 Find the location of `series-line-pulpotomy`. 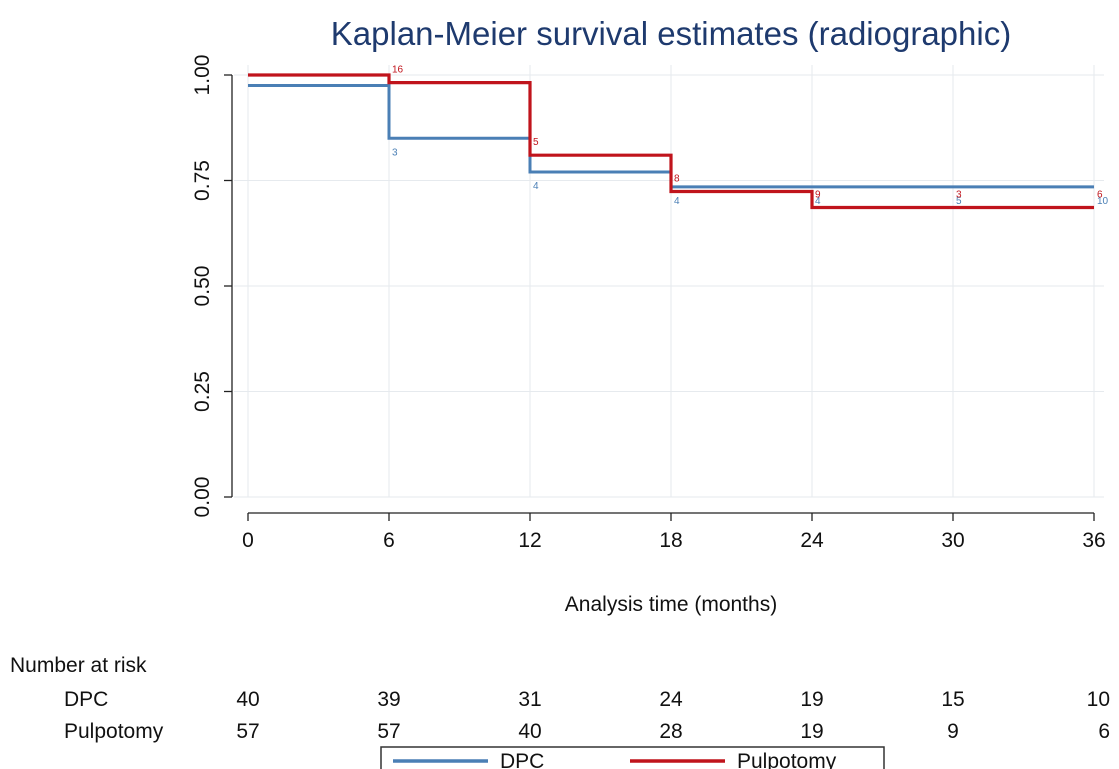

series-line-pulpotomy is located at coordinates (671, 141).